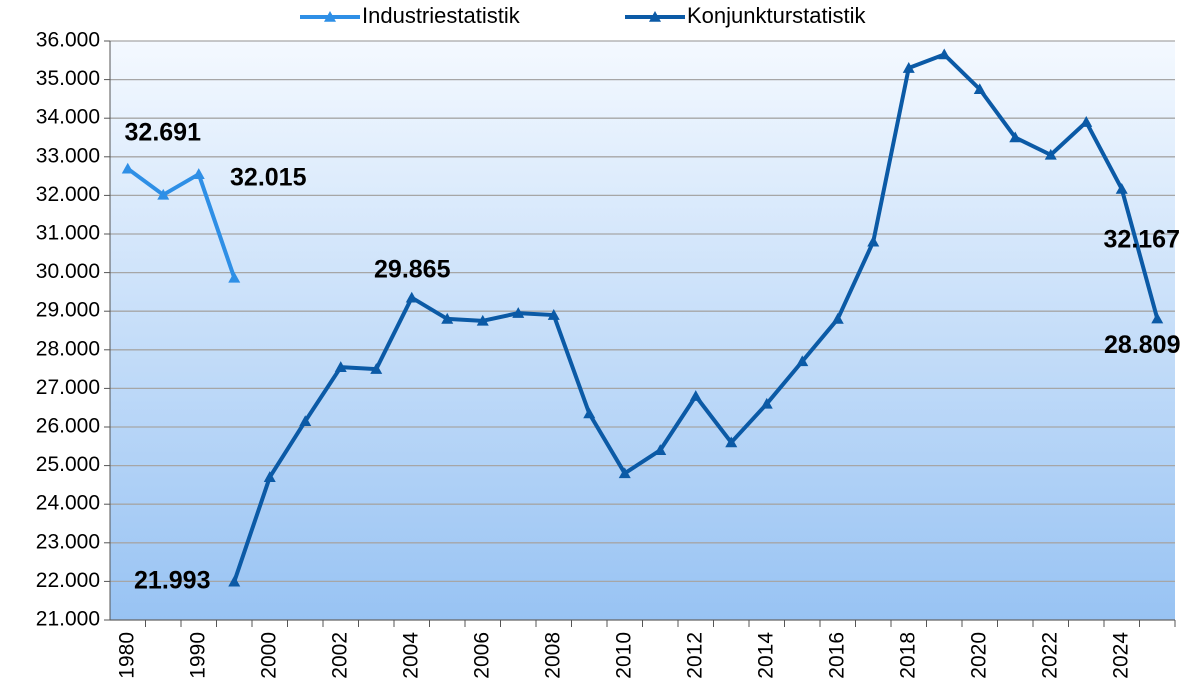 This screenshot has height=699, width=1190. What do you see at coordinates (68, 78) in the screenshot?
I see `y-tick-label: 35.000` at bounding box center [68, 78].